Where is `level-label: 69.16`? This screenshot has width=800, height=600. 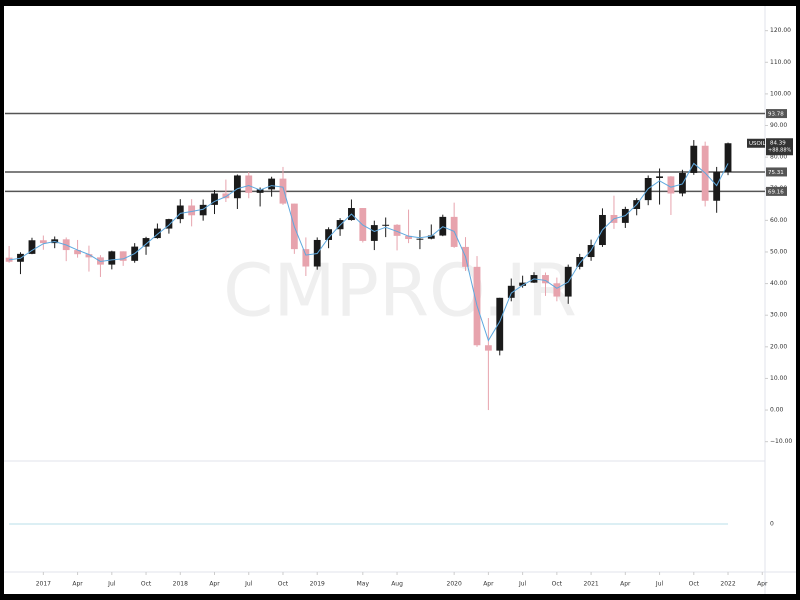 level-label: 69.16 is located at coordinates (776, 192).